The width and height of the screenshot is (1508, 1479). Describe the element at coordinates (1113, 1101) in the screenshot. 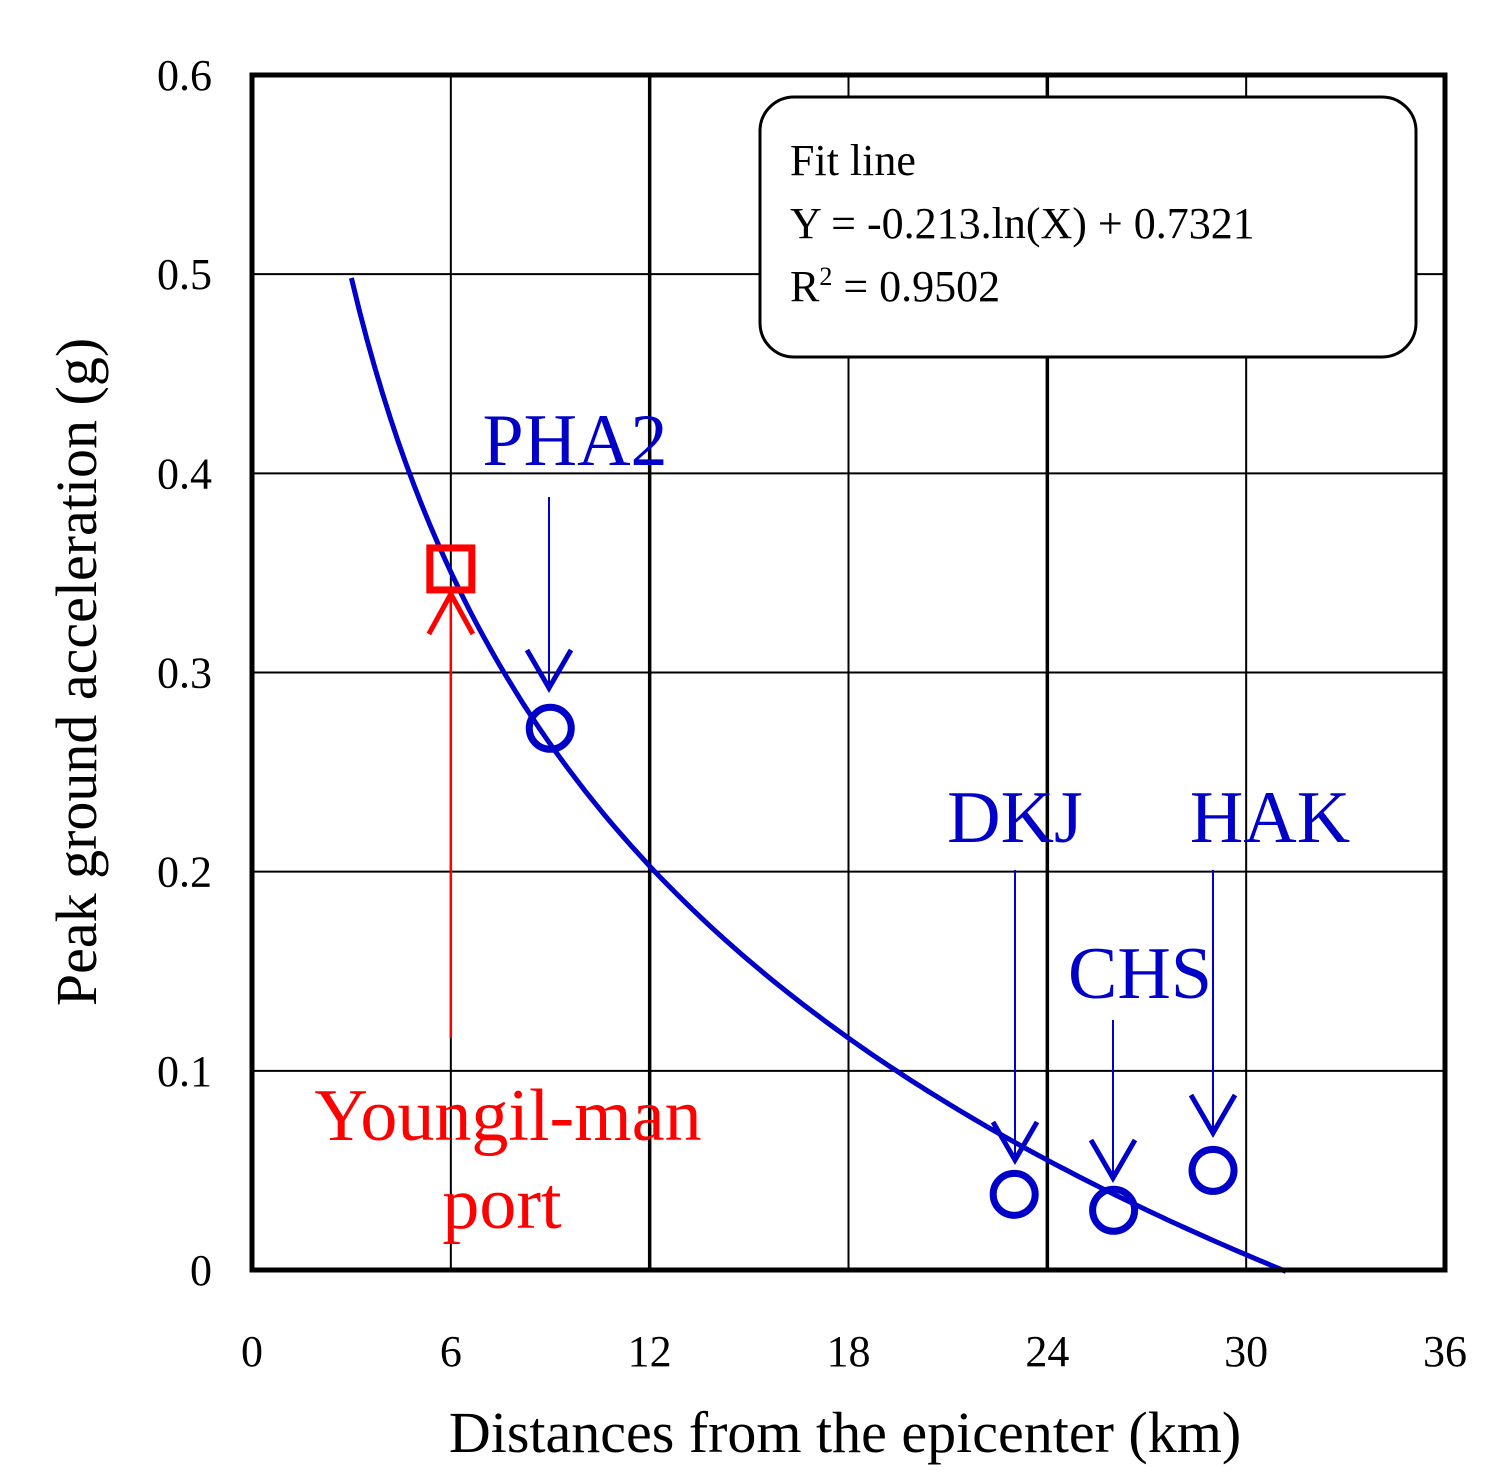

I see `arrow-chs` at that location.